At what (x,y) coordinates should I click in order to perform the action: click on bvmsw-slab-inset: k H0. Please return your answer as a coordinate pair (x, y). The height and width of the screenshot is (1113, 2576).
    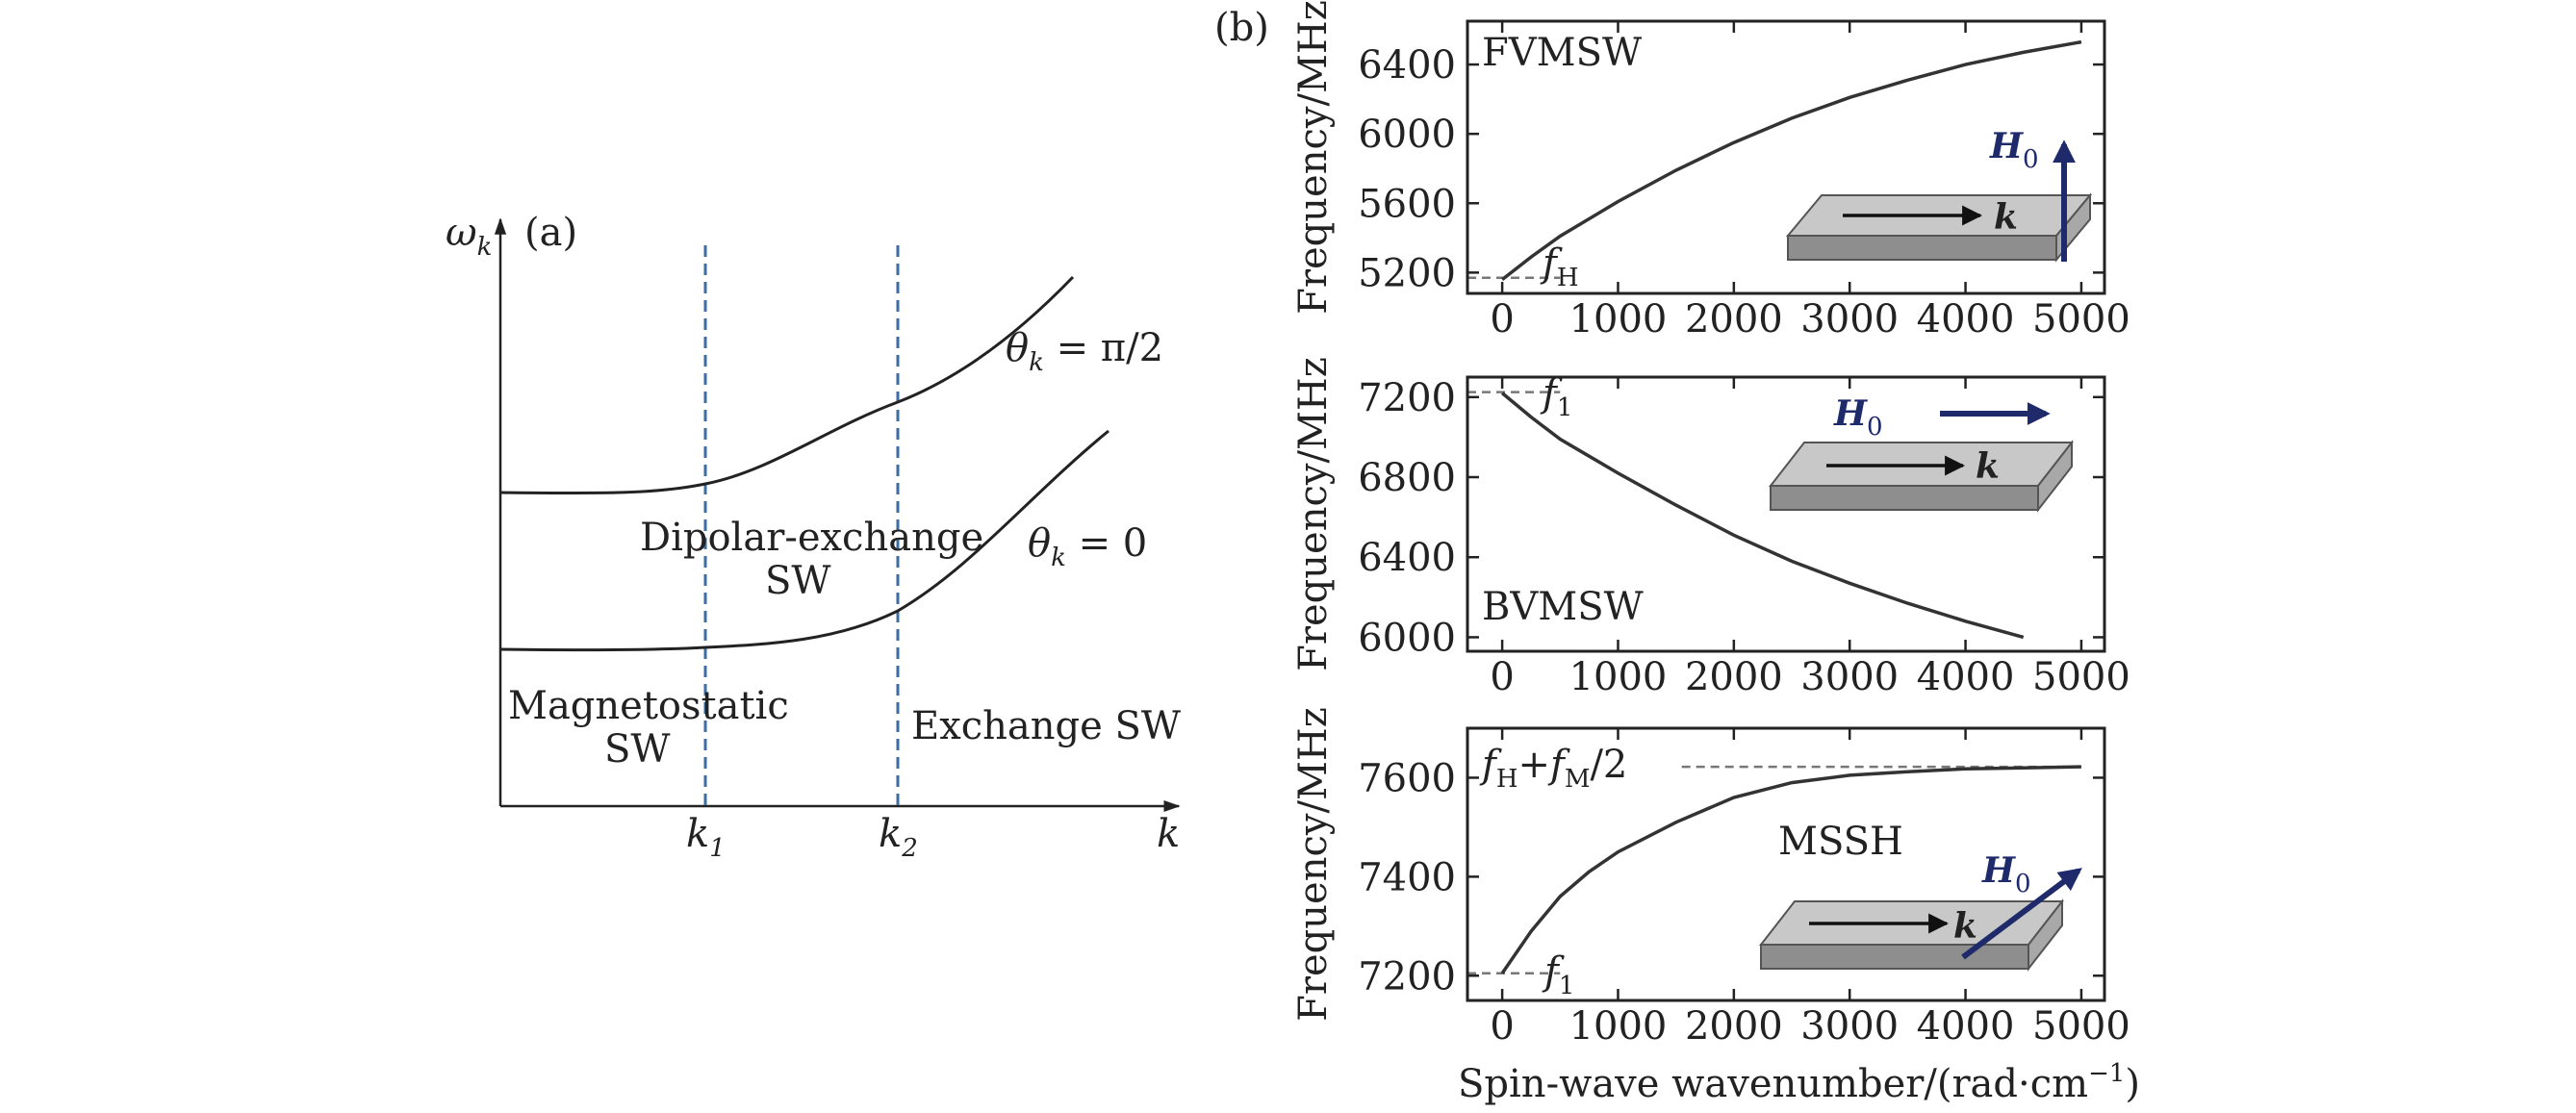
    Looking at the image, I should click on (1921, 453).